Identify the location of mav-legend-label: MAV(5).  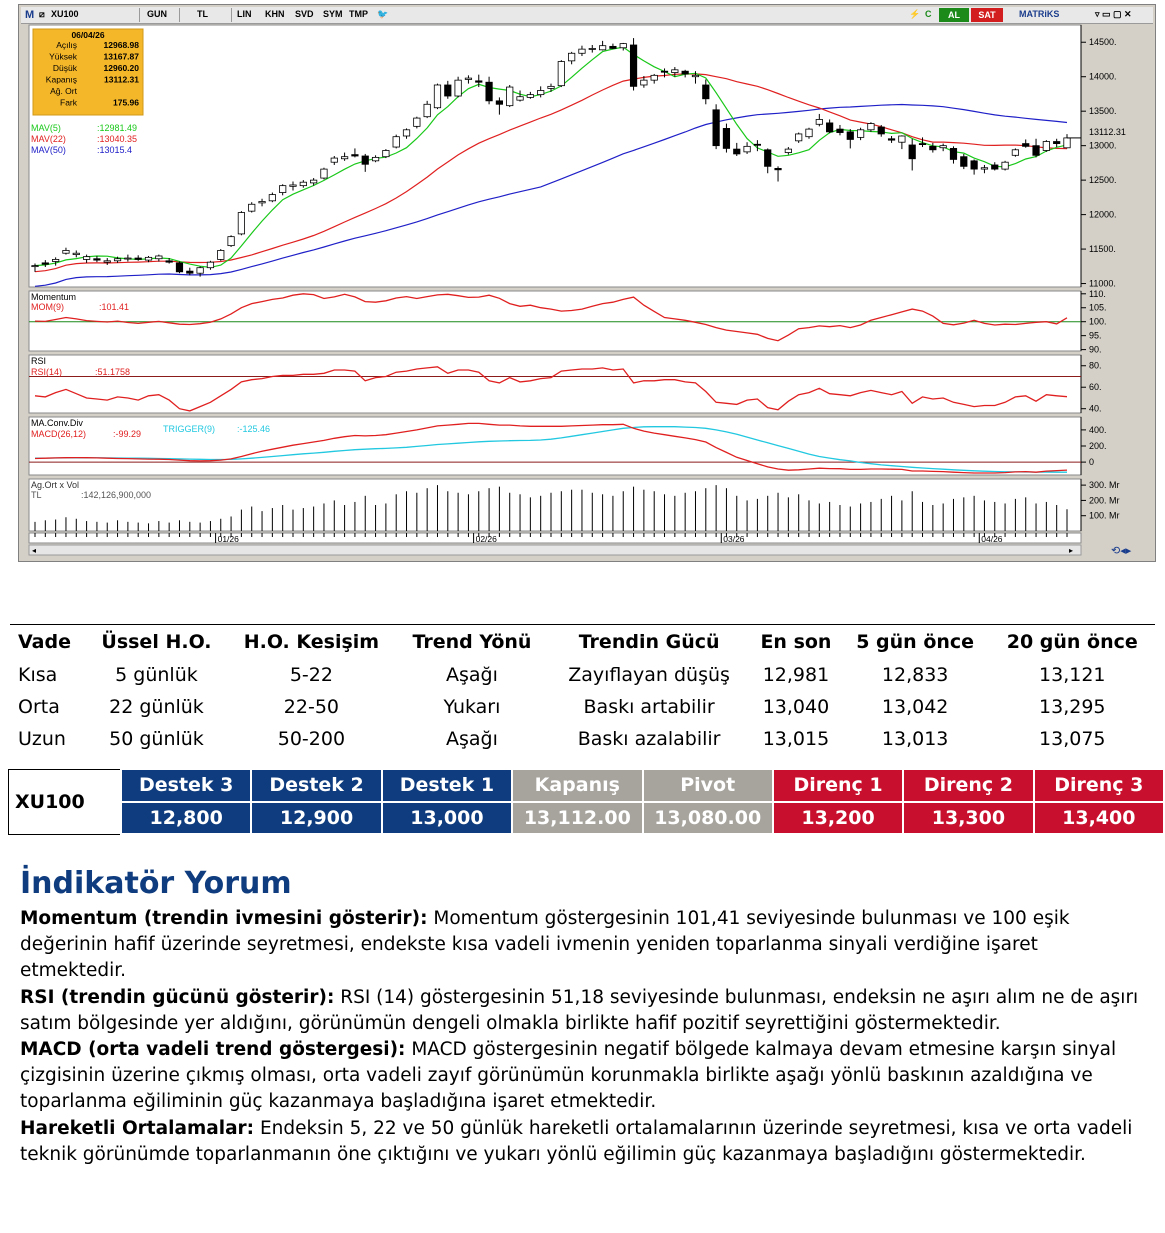
(46, 128).